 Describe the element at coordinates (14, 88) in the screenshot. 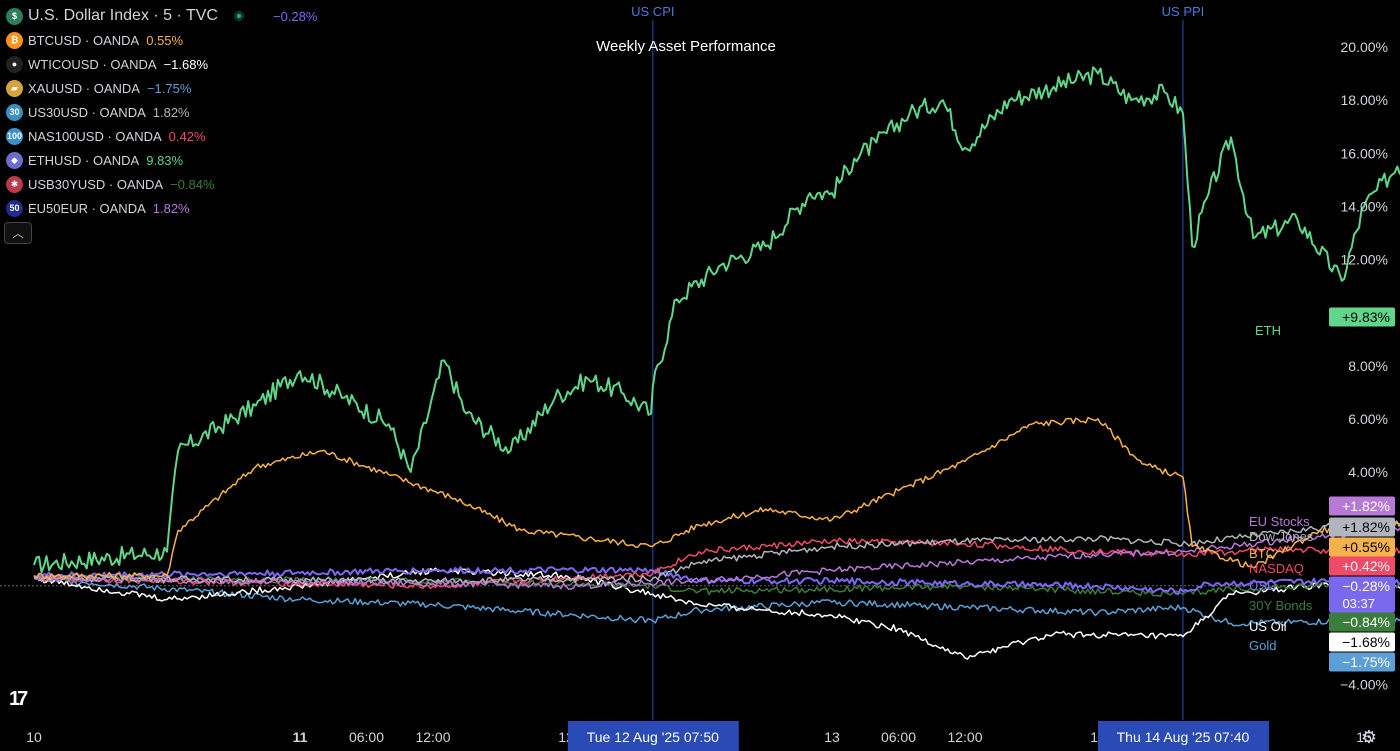

I see `gold-bars-icon: ▰` at that location.